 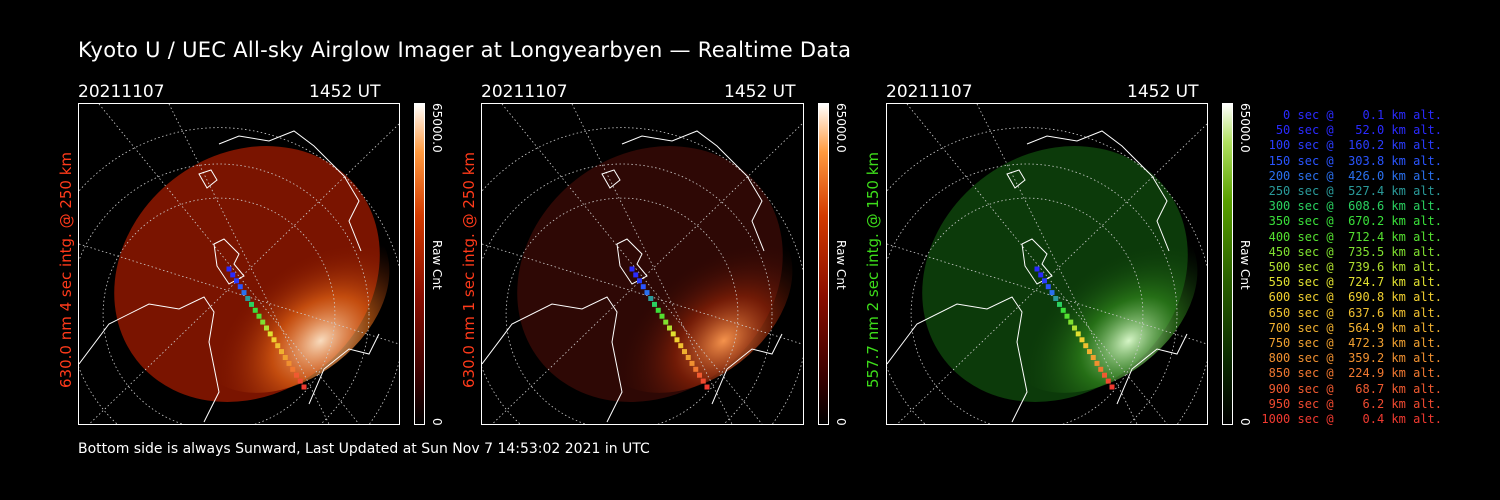 What do you see at coordinates (841, 265) in the screenshot?
I see `panel-2-colorbar-label: Raw Cnt` at bounding box center [841, 265].